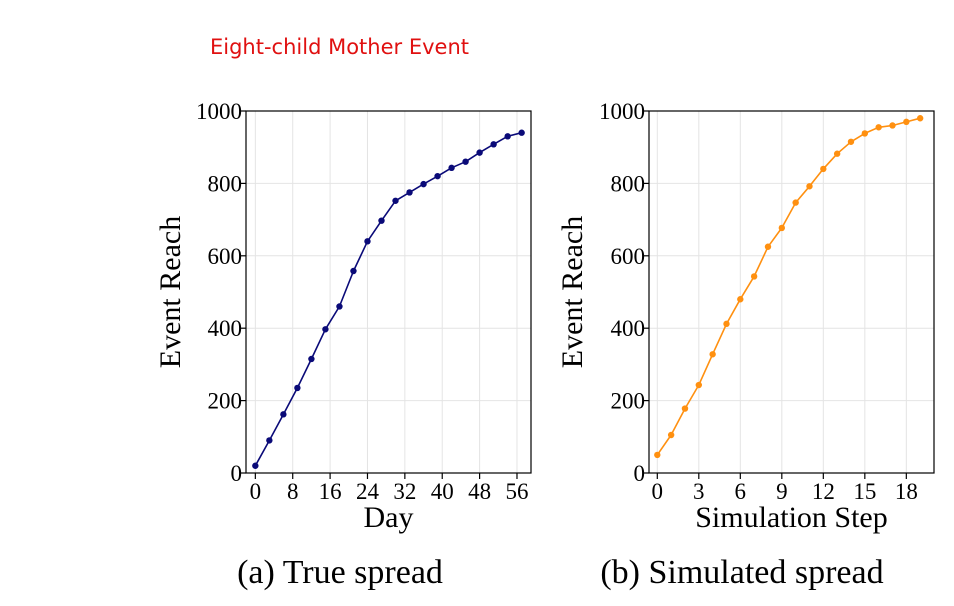 The height and width of the screenshot is (606, 954). I want to click on x-tick-label: 15, so click(864, 491).